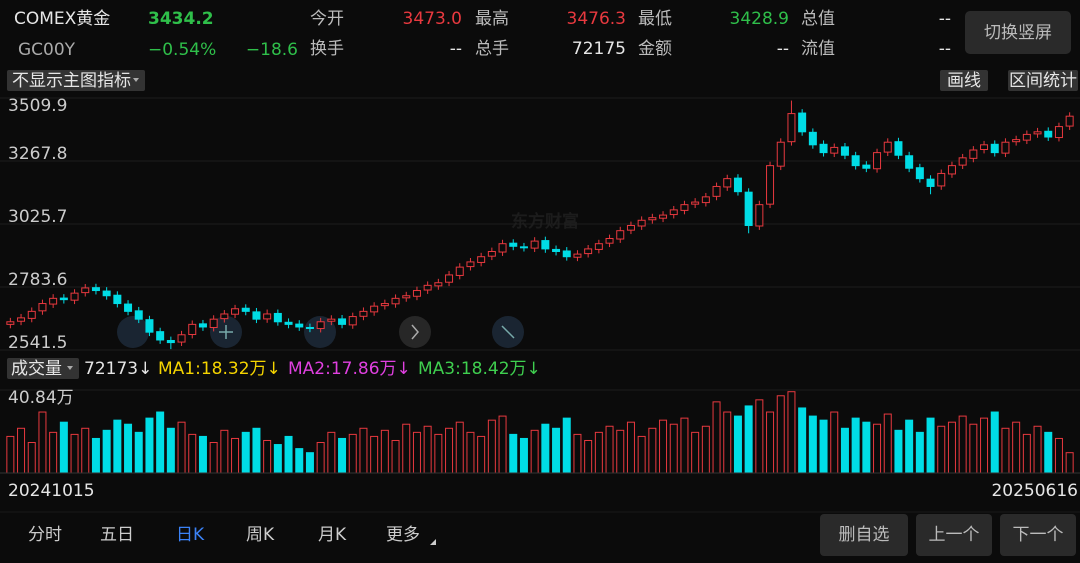 This screenshot has height=563, width=1080. Describe the element at coordinates (403, 535) in the screenshot. I see `tab: 更多` at that location.